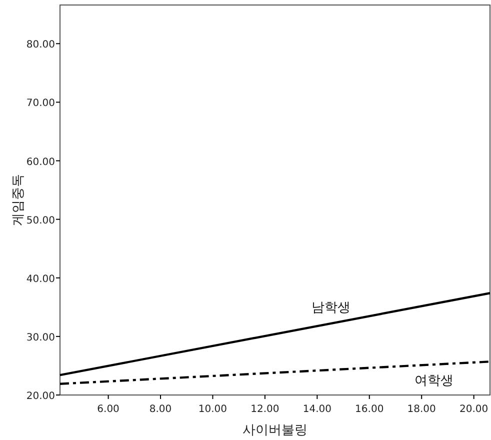 The height and width of the screenshot is (440, 491). I want to click on y-tick-label: 30.00, so click(40, 338).